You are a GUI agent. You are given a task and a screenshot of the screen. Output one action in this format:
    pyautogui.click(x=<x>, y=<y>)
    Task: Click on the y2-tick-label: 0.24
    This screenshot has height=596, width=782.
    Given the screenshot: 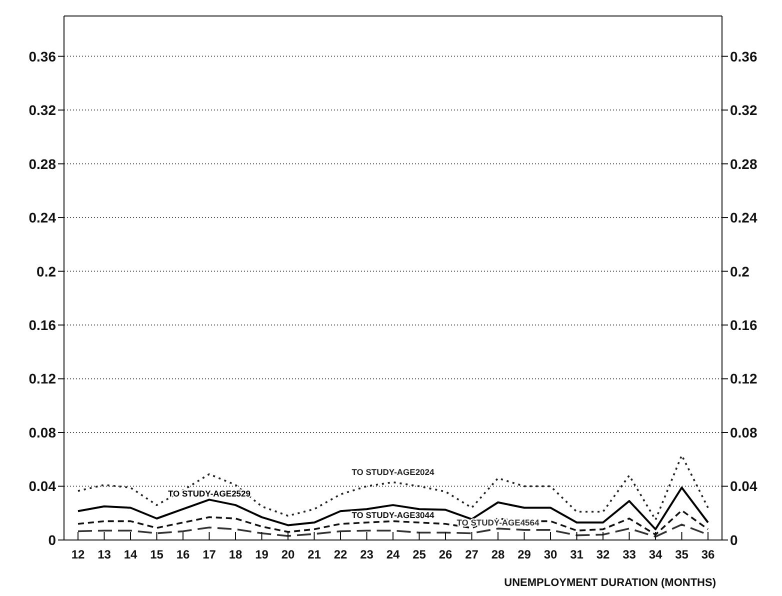 What is the action you would take?
    pyautogui.click(x=744, y=218)
    